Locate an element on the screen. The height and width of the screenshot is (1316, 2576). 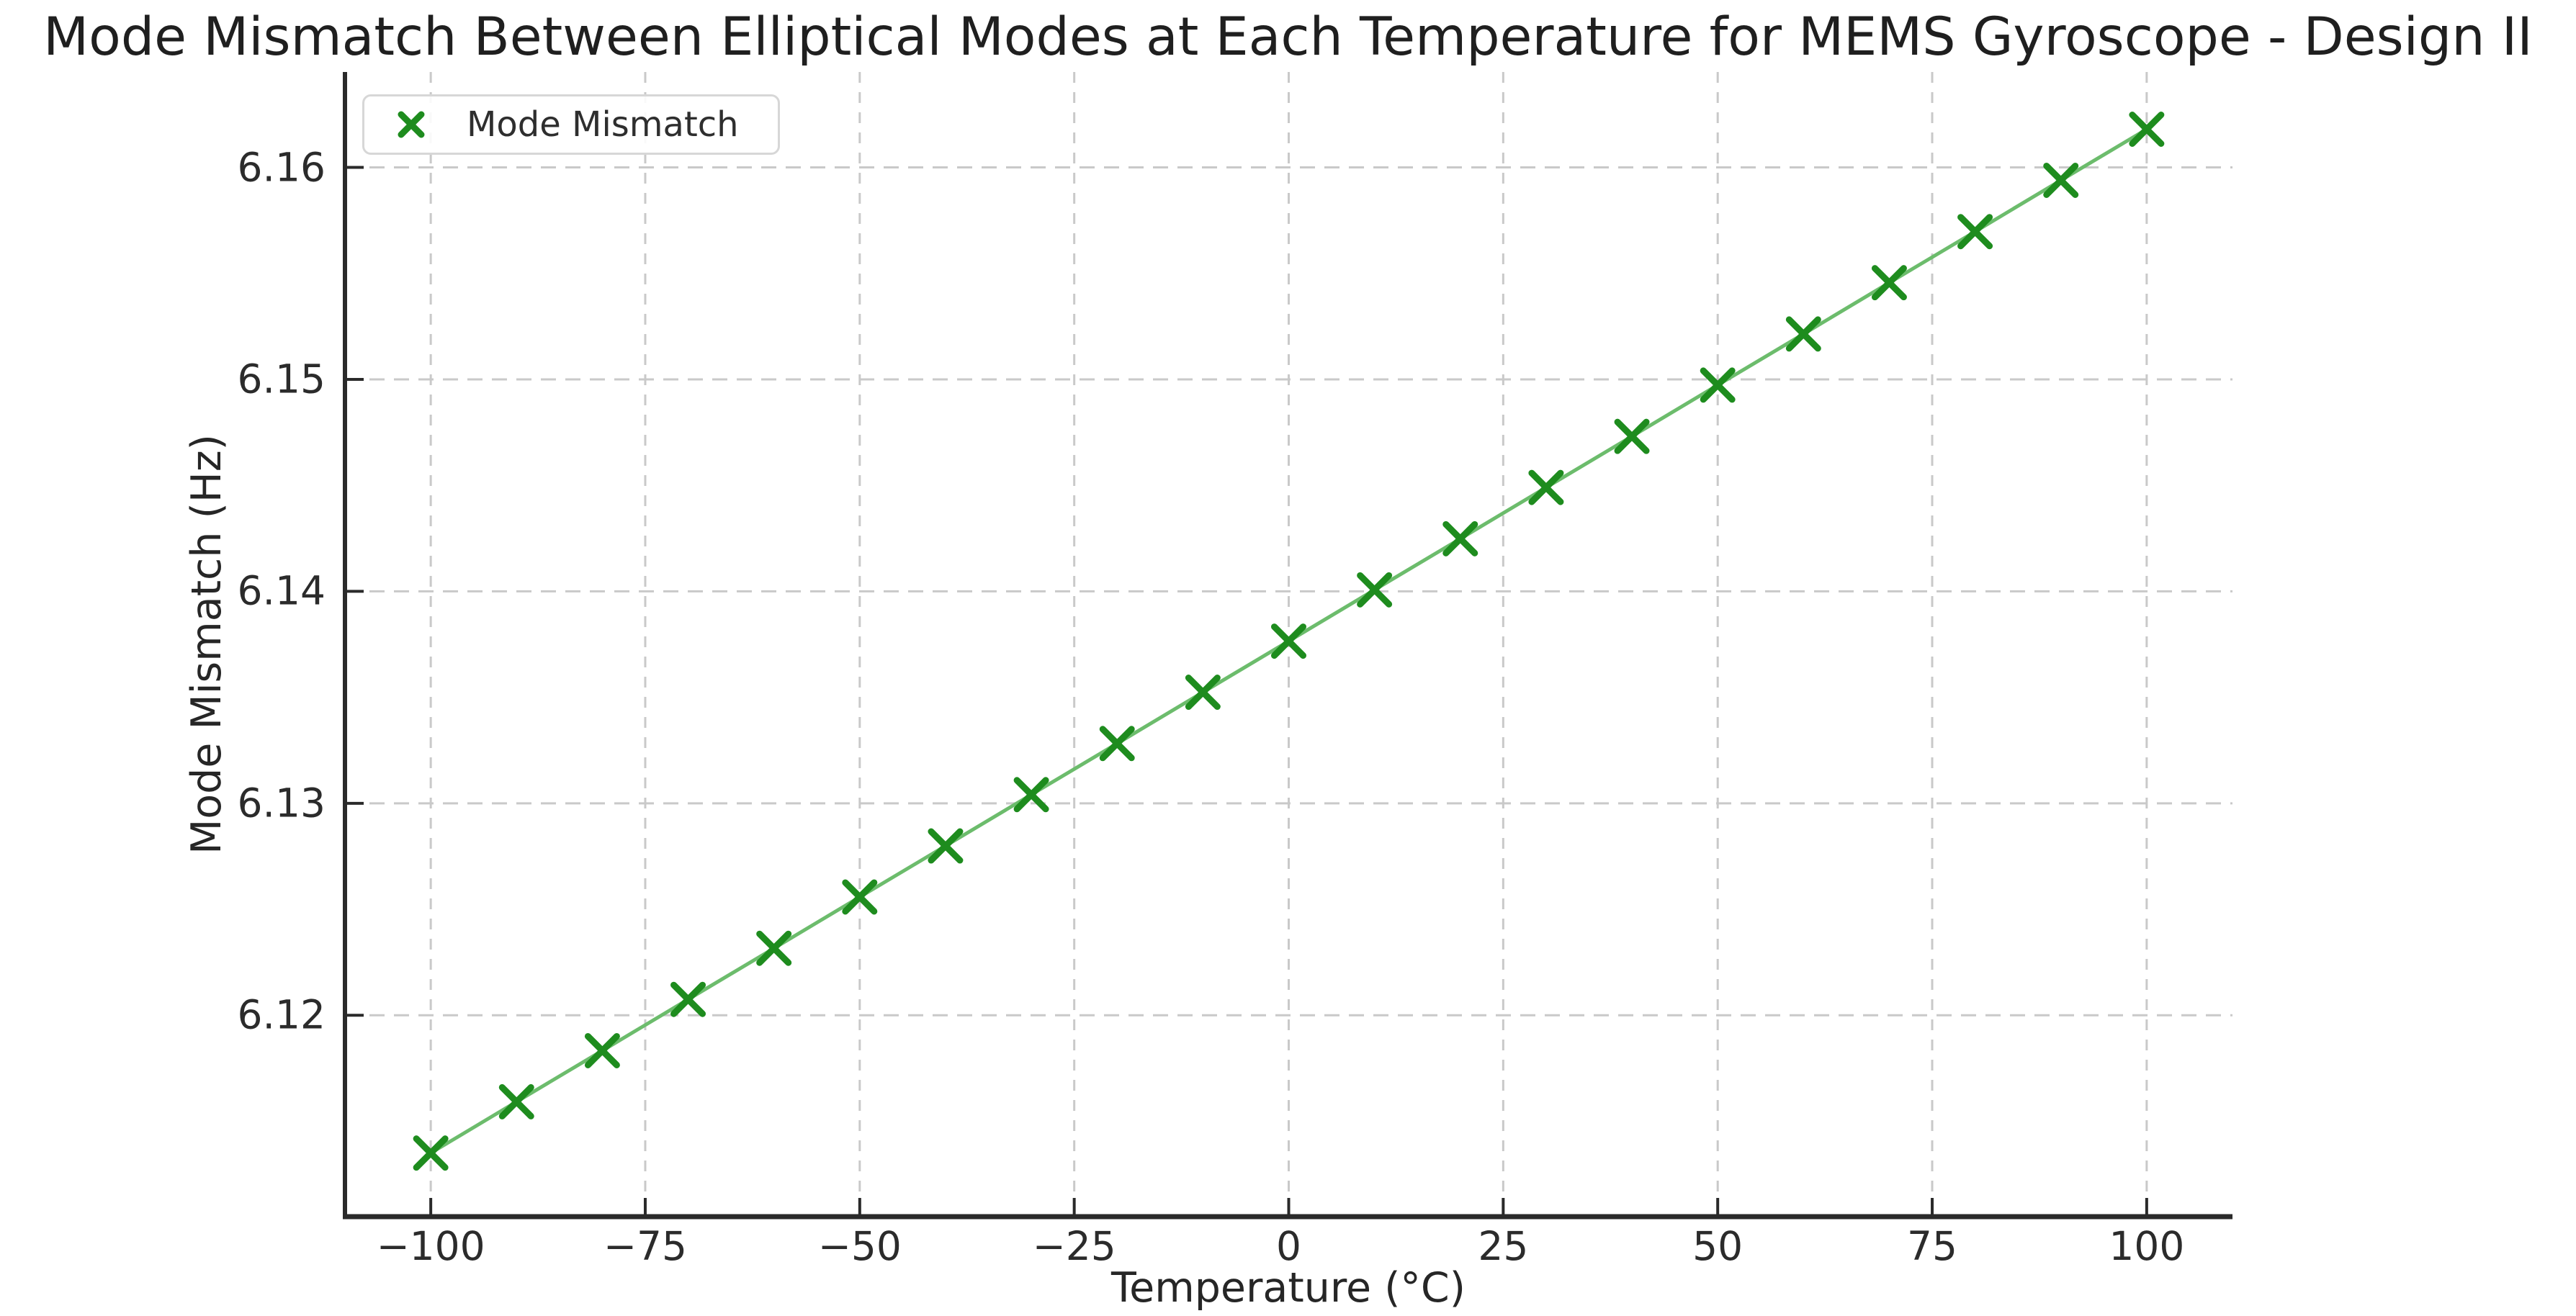
y-tick-label: 6.14 is located at coordinates (281, 590).